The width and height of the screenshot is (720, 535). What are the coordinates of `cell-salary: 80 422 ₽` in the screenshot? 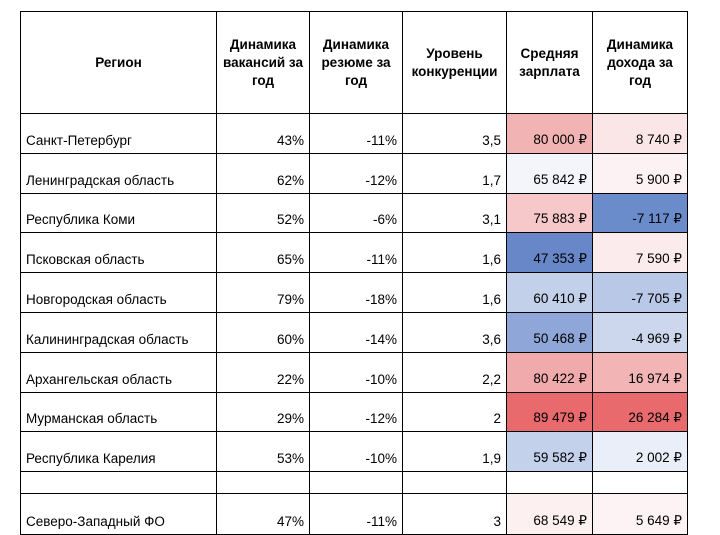 It's located at (549, 372).